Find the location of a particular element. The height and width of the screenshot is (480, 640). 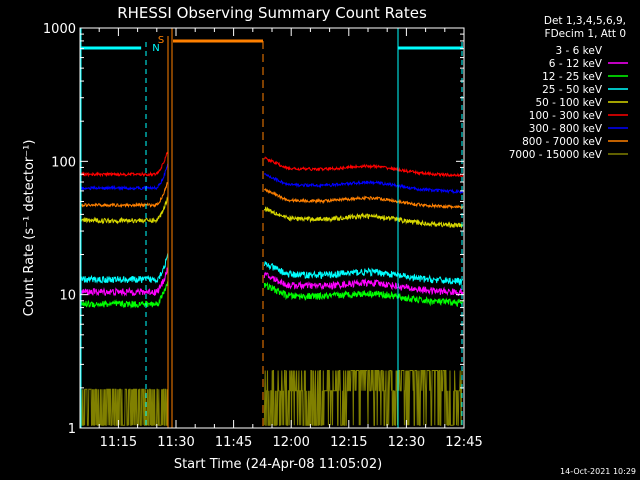

legend-entry-label: 50 - 100 keV is located at coordinates (568, 103).